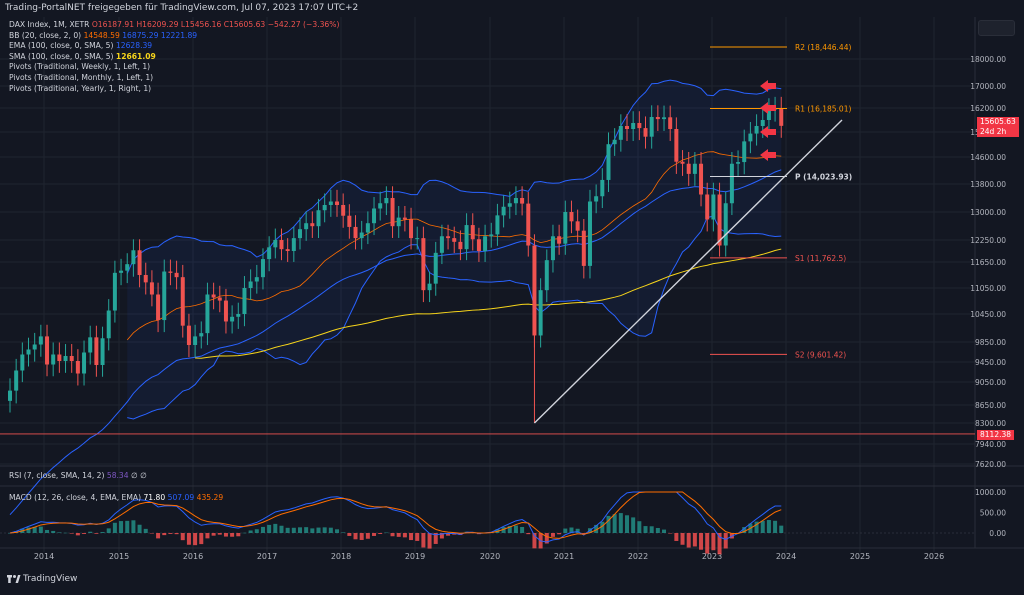  What do you see at coordinates (80, 67) in the screenshot?
I see `legend-pivots-weekly: Pivots (Traditional, Weekly, 1, Left, 1)` at bounding box center [80, 67].